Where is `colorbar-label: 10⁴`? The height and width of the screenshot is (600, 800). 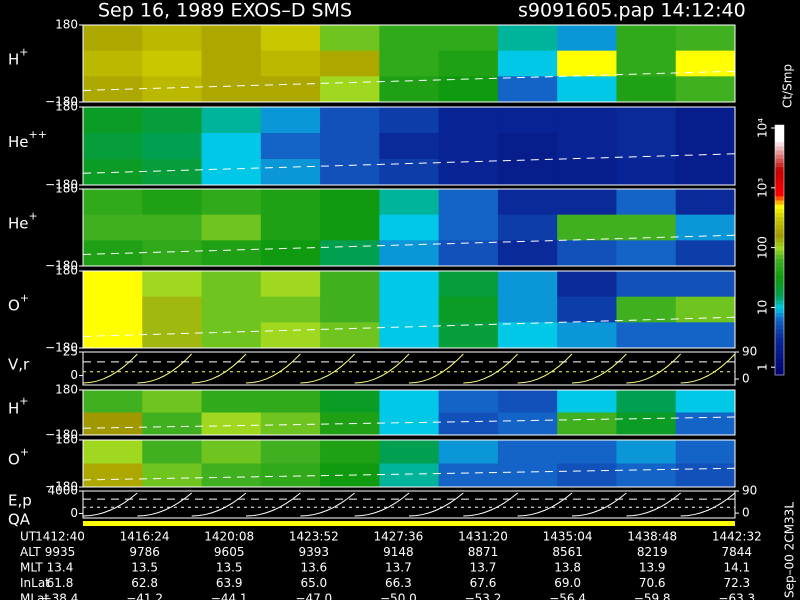
colorbar-label: 10⁴ is located at coordinates (763, 128).